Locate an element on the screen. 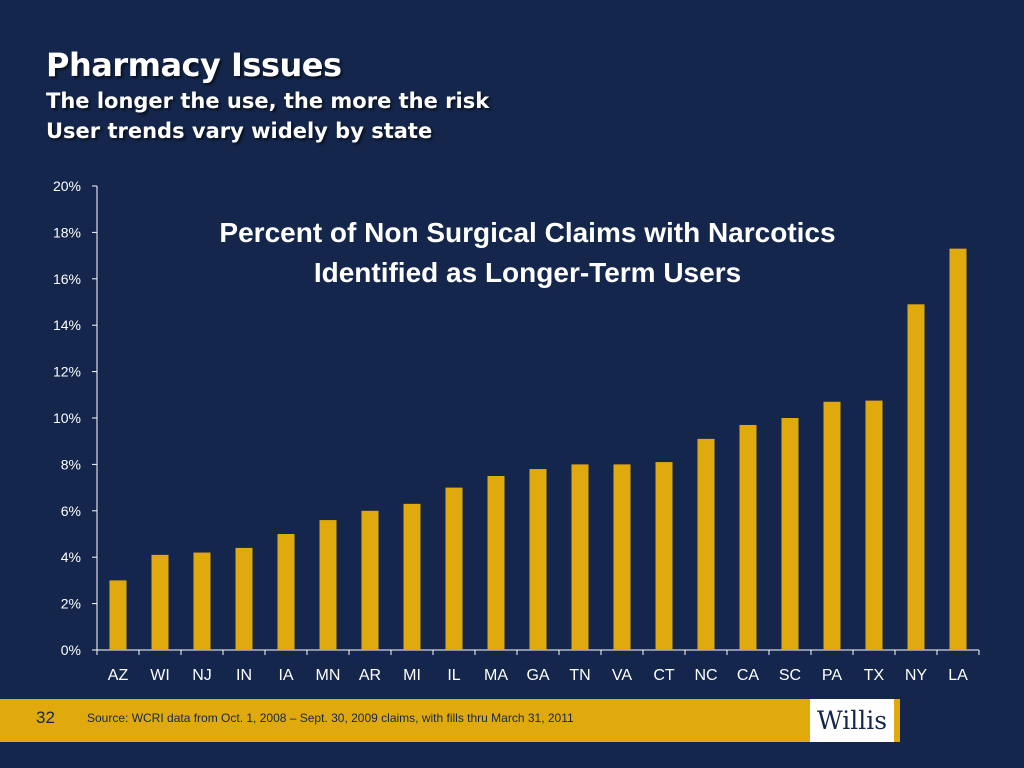 The width and height of the screenshot is (1024, 768). bar-mn is located at coordinates (328, 585).